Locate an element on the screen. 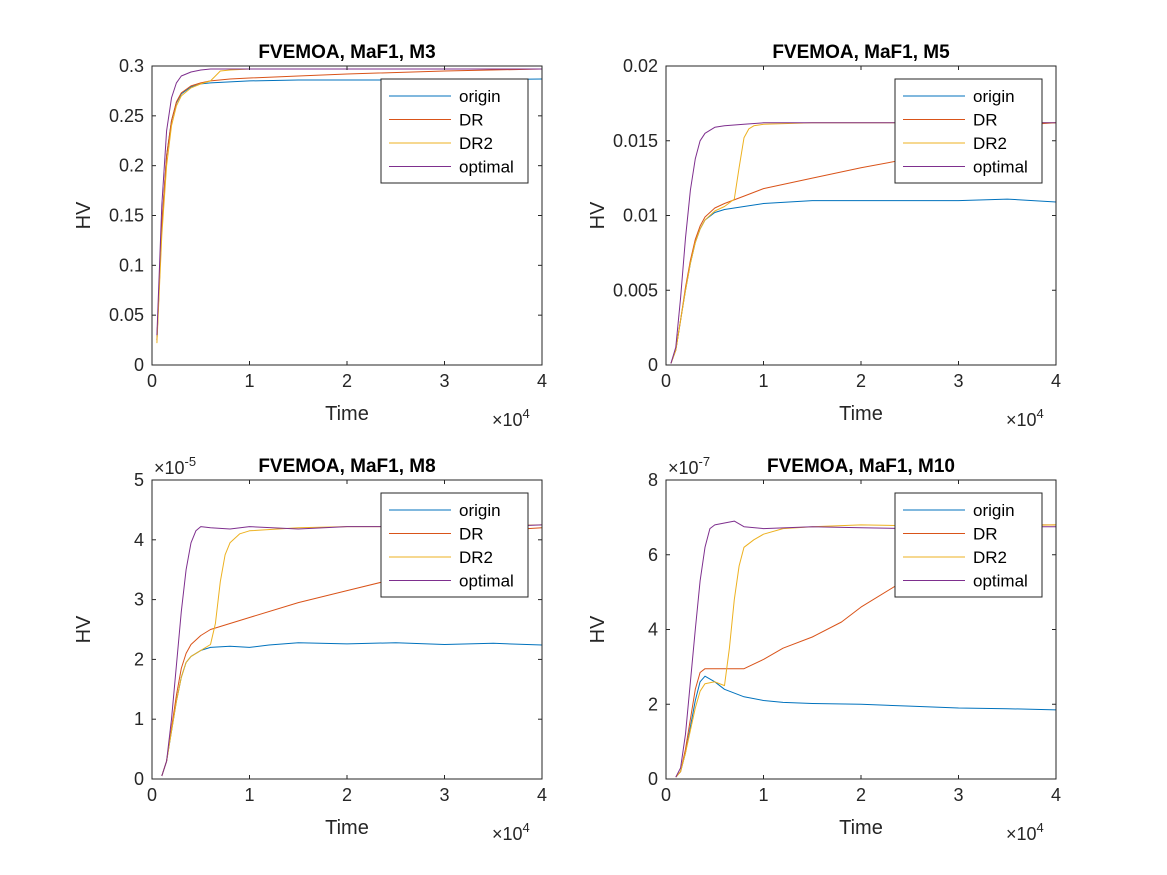 Image resolution: width=1167 pixels, height=875 pixels. chart-title: FVEMOA, MaF1, M10 is located at coordinates (861, 466).